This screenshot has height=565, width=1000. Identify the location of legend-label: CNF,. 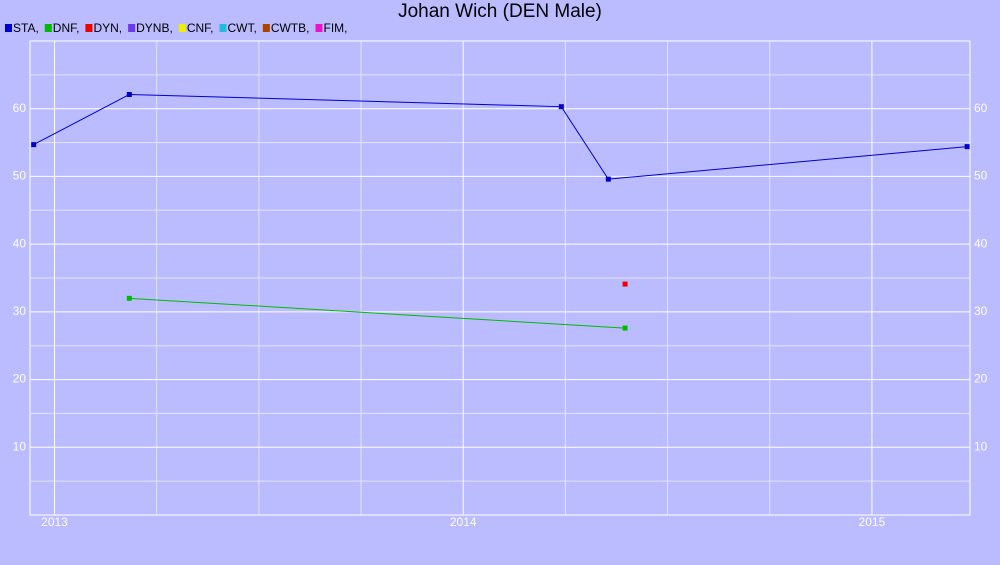
(200, 28).